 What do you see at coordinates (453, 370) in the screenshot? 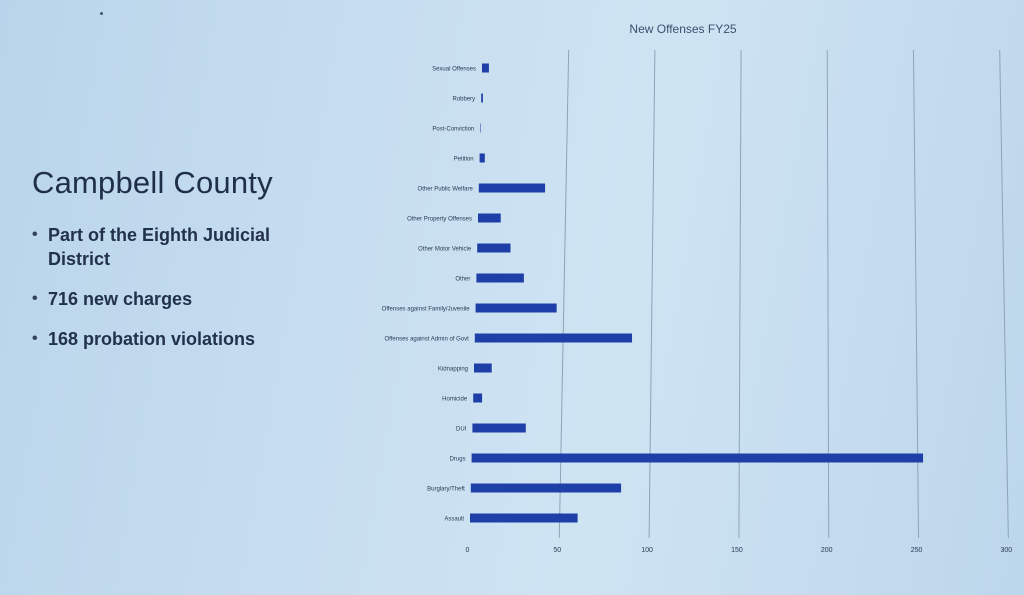
I see `category-label: Kidnapping` at bounding box center [453, 370].